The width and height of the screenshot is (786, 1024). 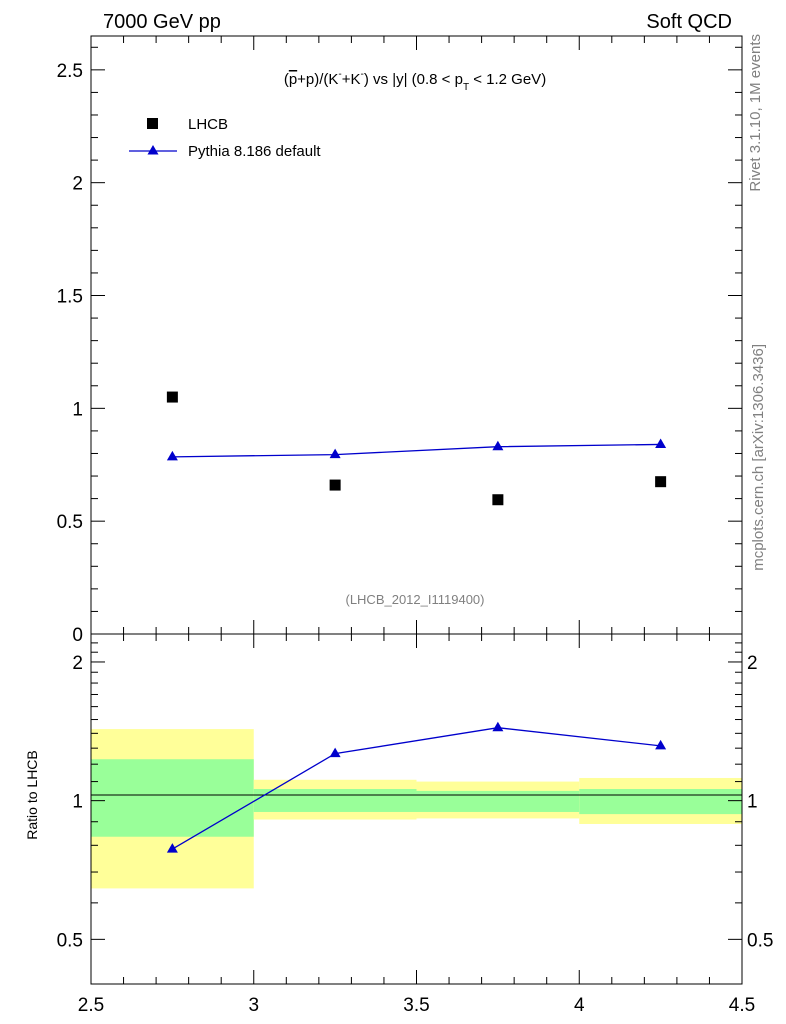 What do you see at coordinates (162, 22) in the screenshot?
I see `energy-label: 7000 GeV pp` at bounding box center [162, 22].